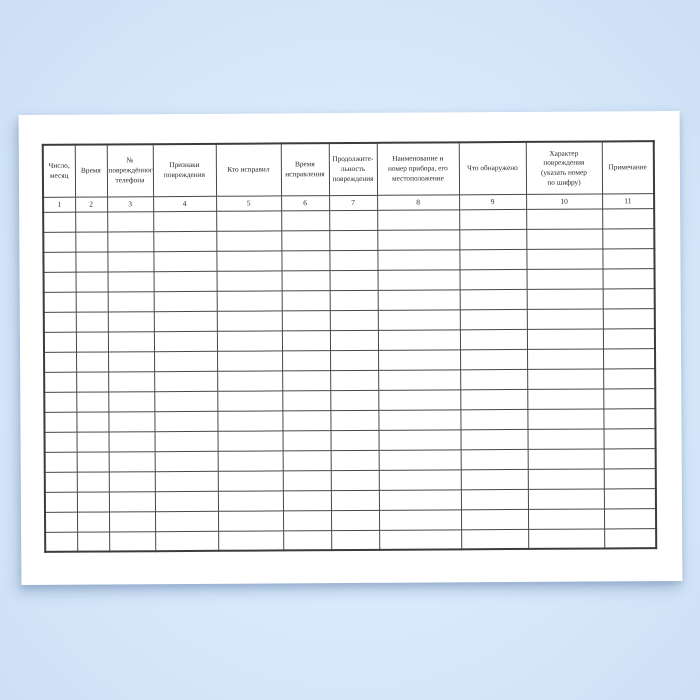 Image resolution: width=700 pixels, height=700 pixels. What do you see at coordinates (91, 170) in the screenshot?
I see `column-header-time: Время` at bounding box center [91, 170].